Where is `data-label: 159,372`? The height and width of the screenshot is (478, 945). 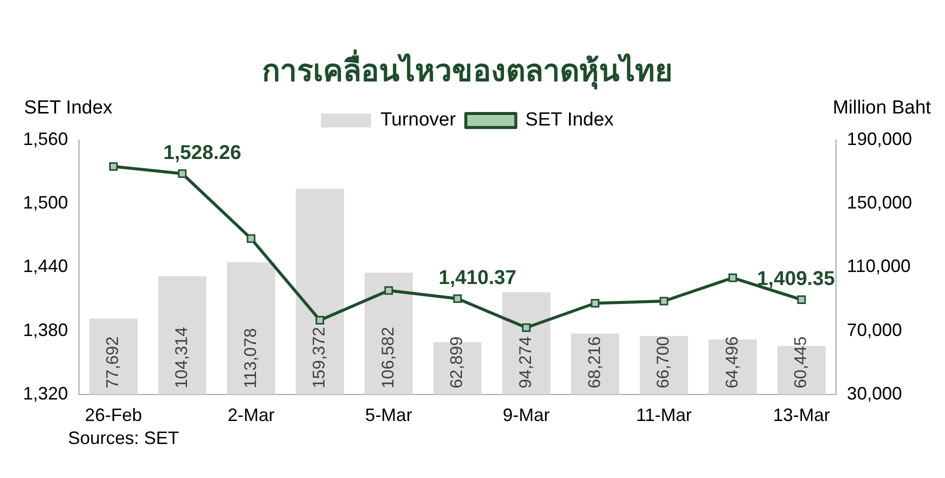 data-label: 159,372 is located at coordinates (319, 357).